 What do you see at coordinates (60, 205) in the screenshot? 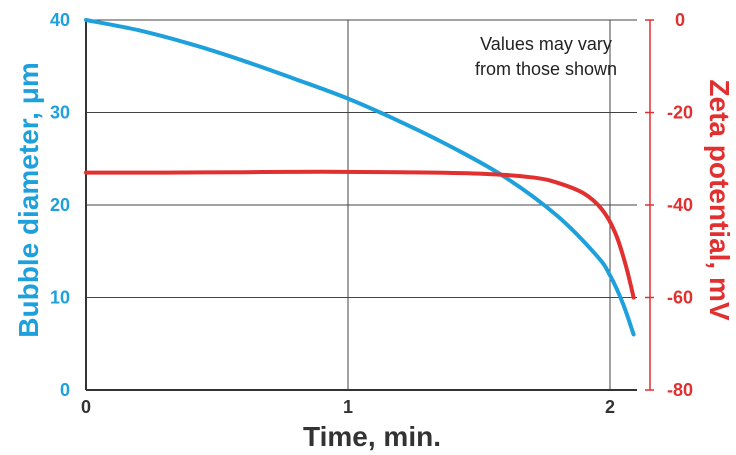
I see `y-left-tick-label-2: 20` at bounding box center [60, 205].